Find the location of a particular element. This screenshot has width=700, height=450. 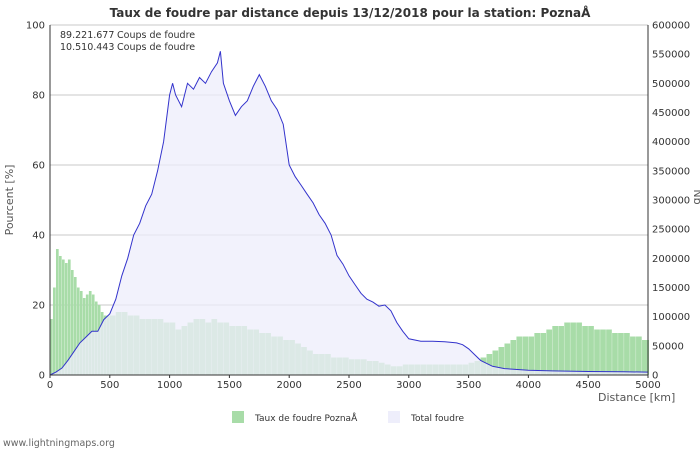

y-right-tick-label: 150000 is located at coordinates (671, 288).